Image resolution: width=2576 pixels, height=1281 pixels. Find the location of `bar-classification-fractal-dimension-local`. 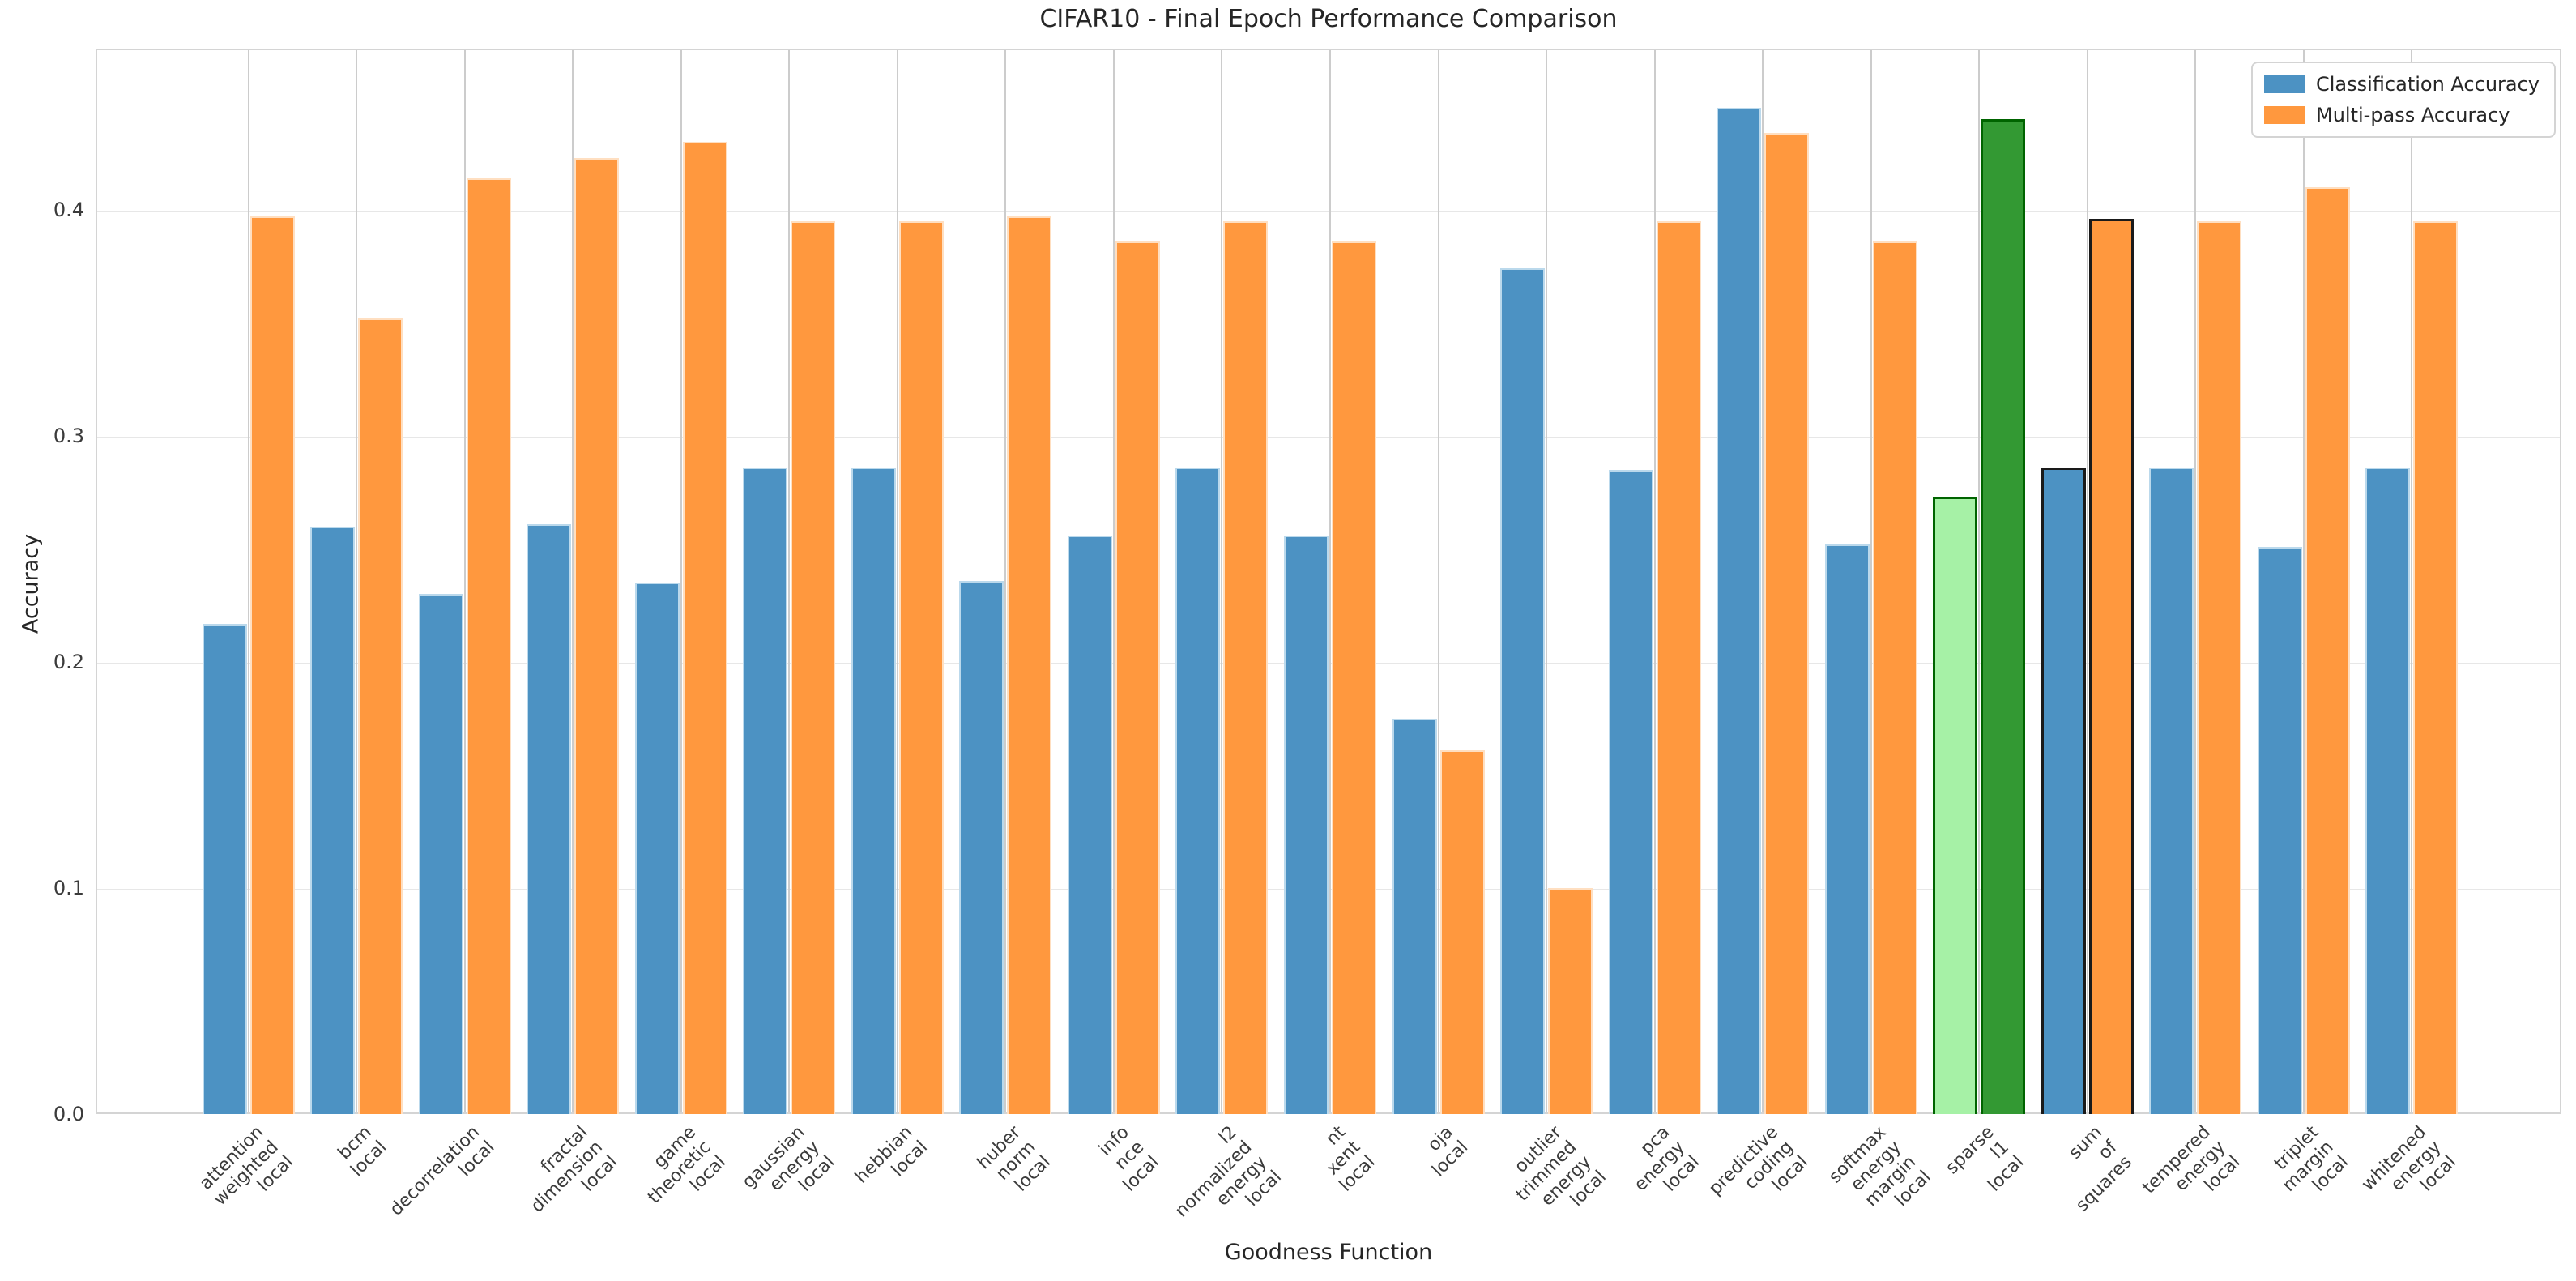

bar-classification-fractal-dimension-local is located at coordinates (550, 818).